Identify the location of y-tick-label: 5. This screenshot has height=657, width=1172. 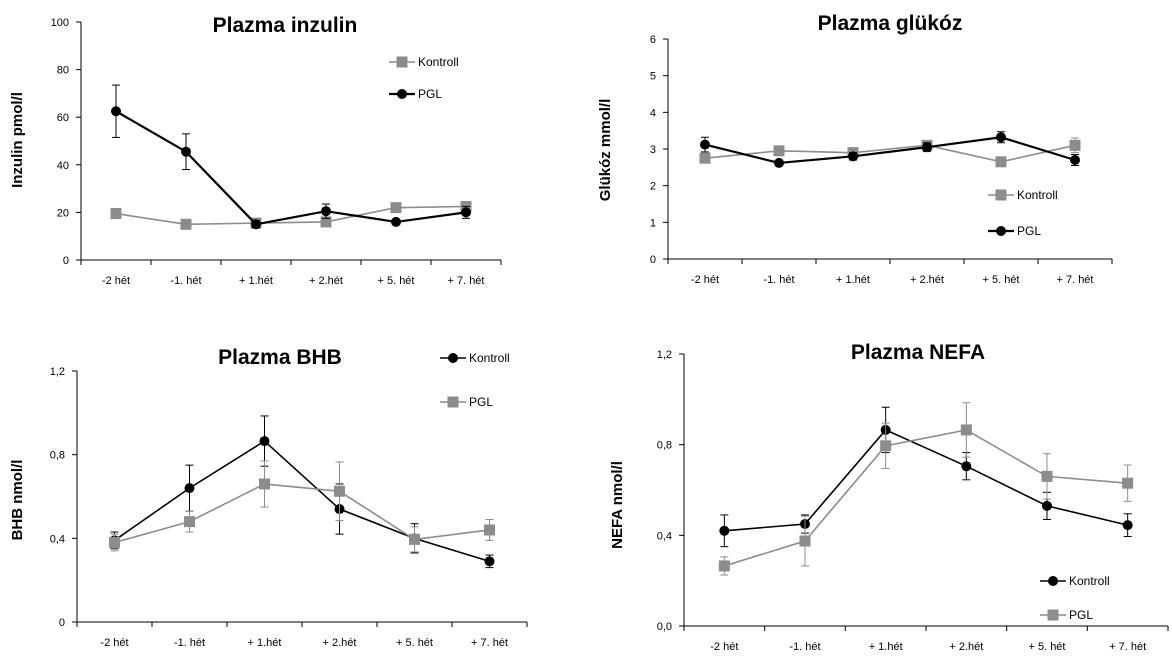
(653, 77).